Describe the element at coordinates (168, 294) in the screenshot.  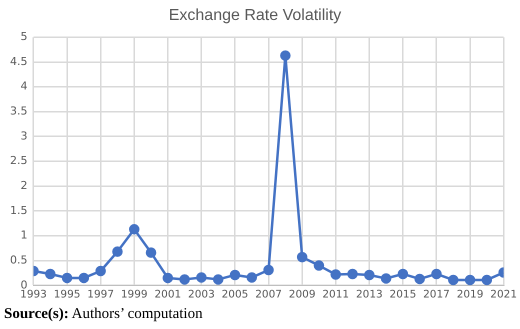
I see `x-tick-label: 2001` at that location.